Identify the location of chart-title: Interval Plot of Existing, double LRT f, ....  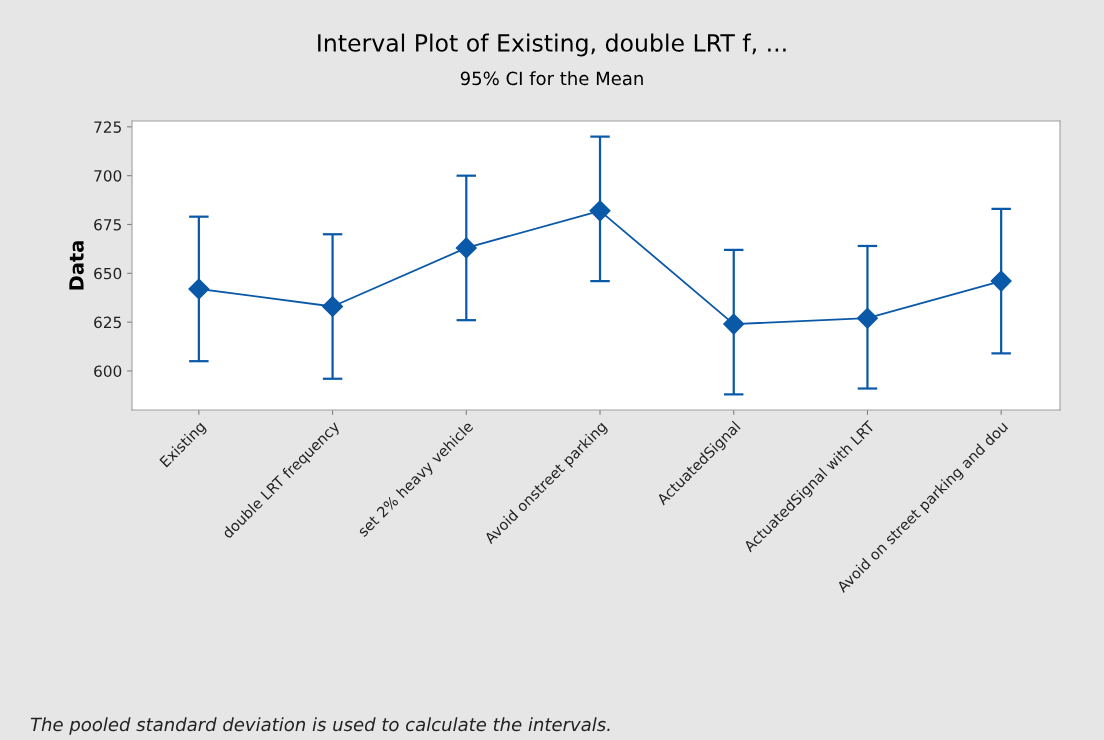
(552, 45).